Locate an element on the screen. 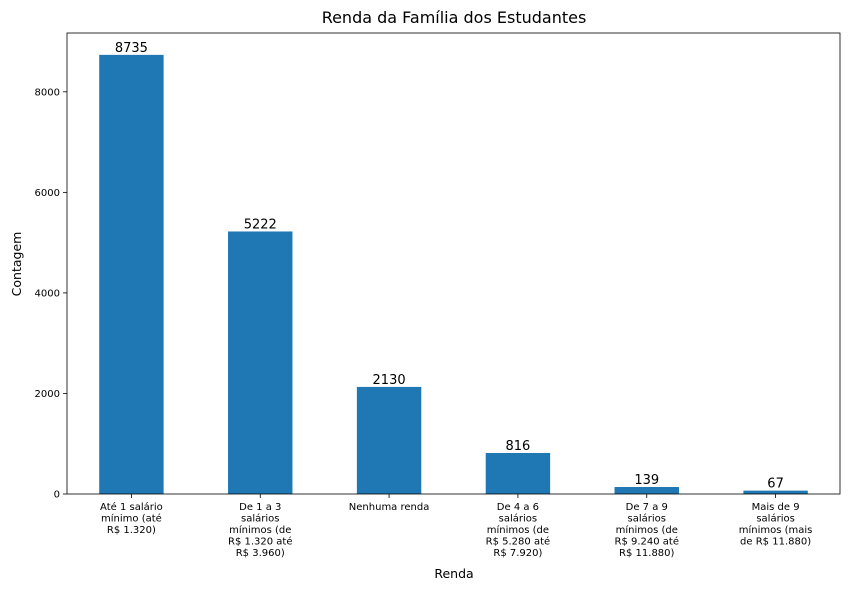 The height and width of the screenshot is (590, 852). x-axis-label: Renda is located at coordinates (453, 573).